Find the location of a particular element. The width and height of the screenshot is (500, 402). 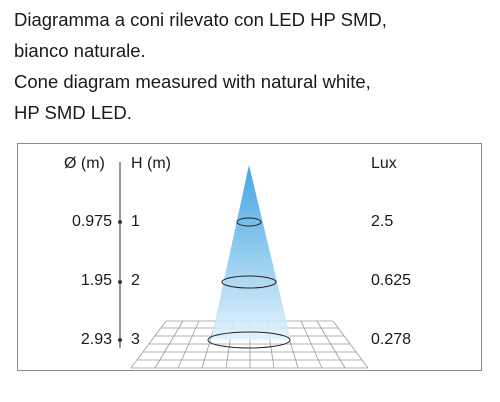

light-cone is located at coordinates (251, 252).